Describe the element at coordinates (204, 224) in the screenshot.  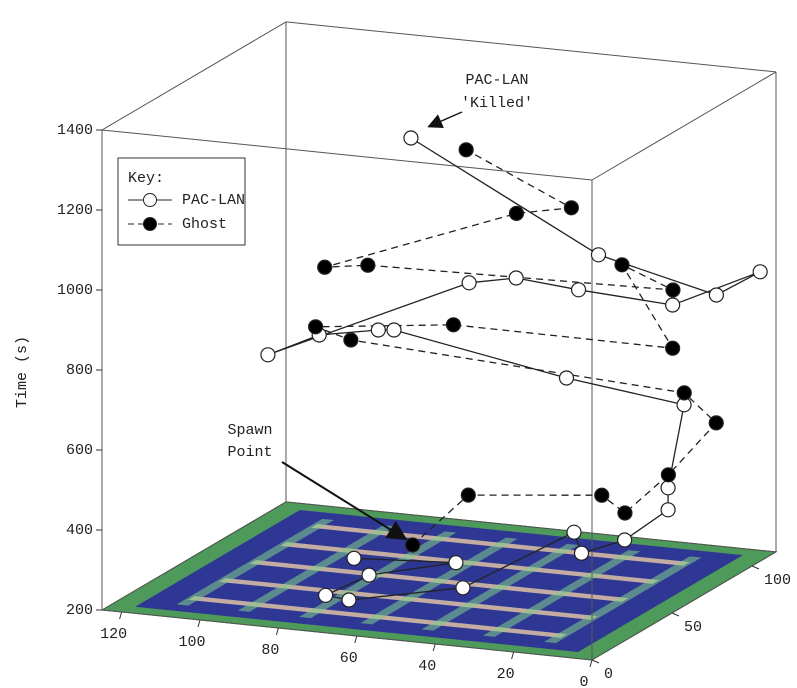
I see `legend-label: Ghost` at that location.